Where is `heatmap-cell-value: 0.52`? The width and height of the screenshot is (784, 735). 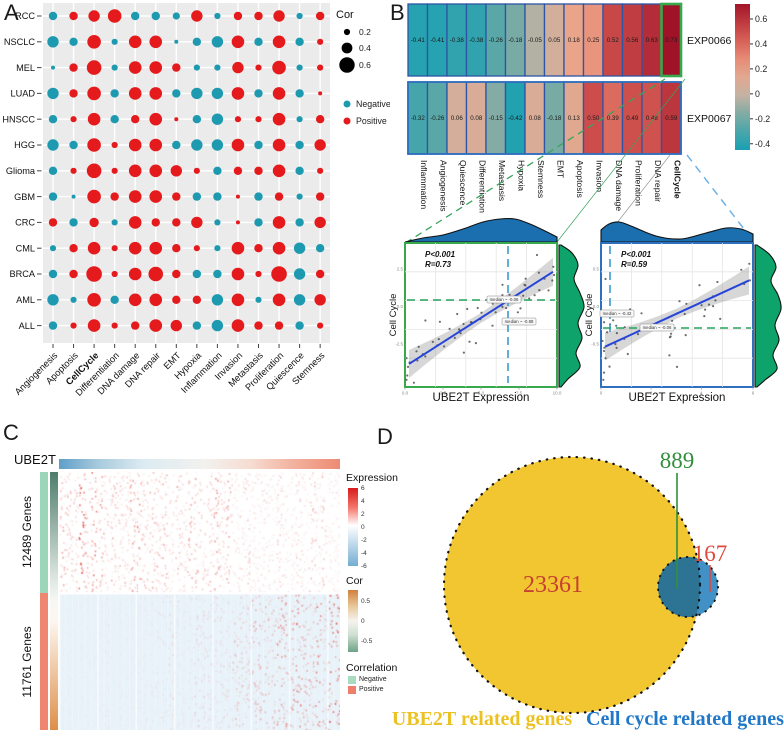
heatmap-cell-value: 0.52 is located at coordinates (613, 40).